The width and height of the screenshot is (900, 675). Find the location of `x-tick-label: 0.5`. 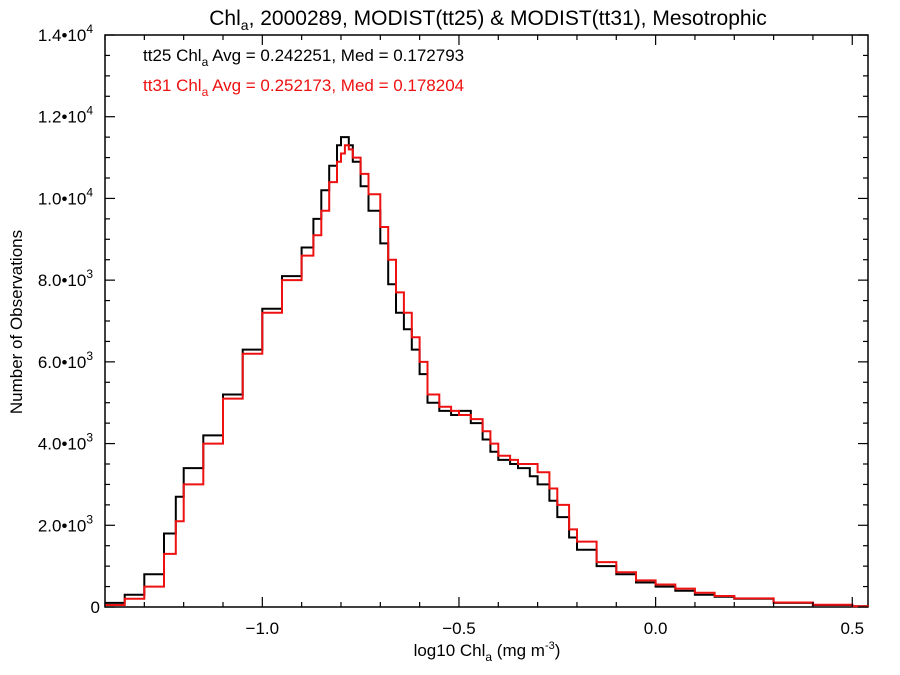

x-tick-label: 0.5 is located at coordinates (852, 628).